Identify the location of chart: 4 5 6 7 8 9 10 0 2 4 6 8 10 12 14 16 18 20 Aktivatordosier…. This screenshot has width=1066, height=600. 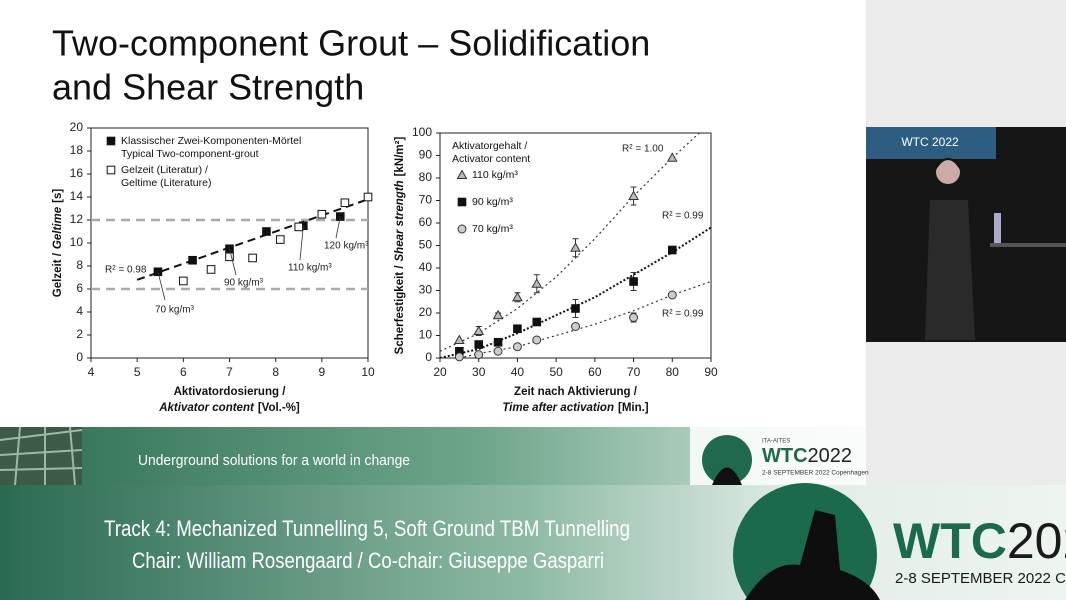
(222, 259).